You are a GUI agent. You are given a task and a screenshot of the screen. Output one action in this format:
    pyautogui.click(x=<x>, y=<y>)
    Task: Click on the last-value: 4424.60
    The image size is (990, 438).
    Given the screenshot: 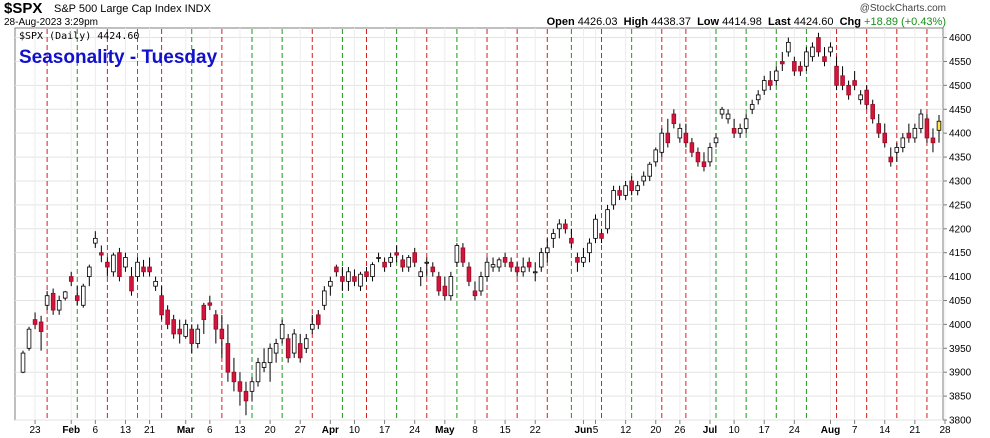 What is the action you would take?
    pyautogui.click(x=813, y=22)
    